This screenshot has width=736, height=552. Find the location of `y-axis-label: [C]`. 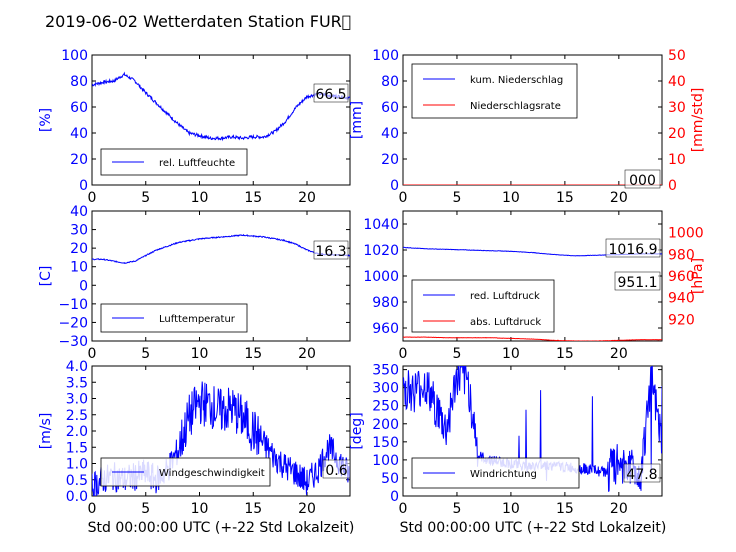

y-axis-label: [C] is located at coordinates (46, 276).